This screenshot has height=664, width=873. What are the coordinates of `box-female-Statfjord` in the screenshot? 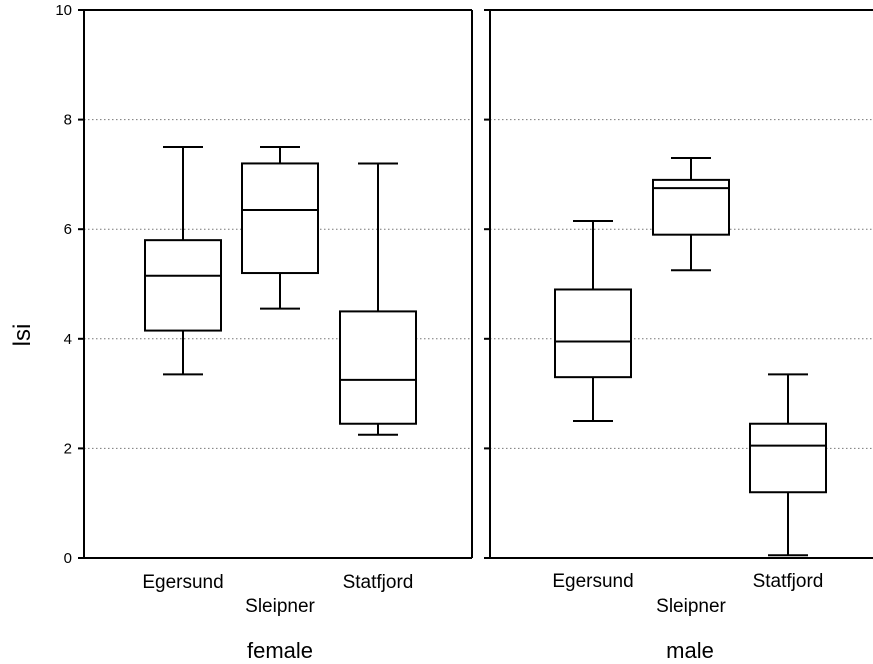 It's located at (378, 299).